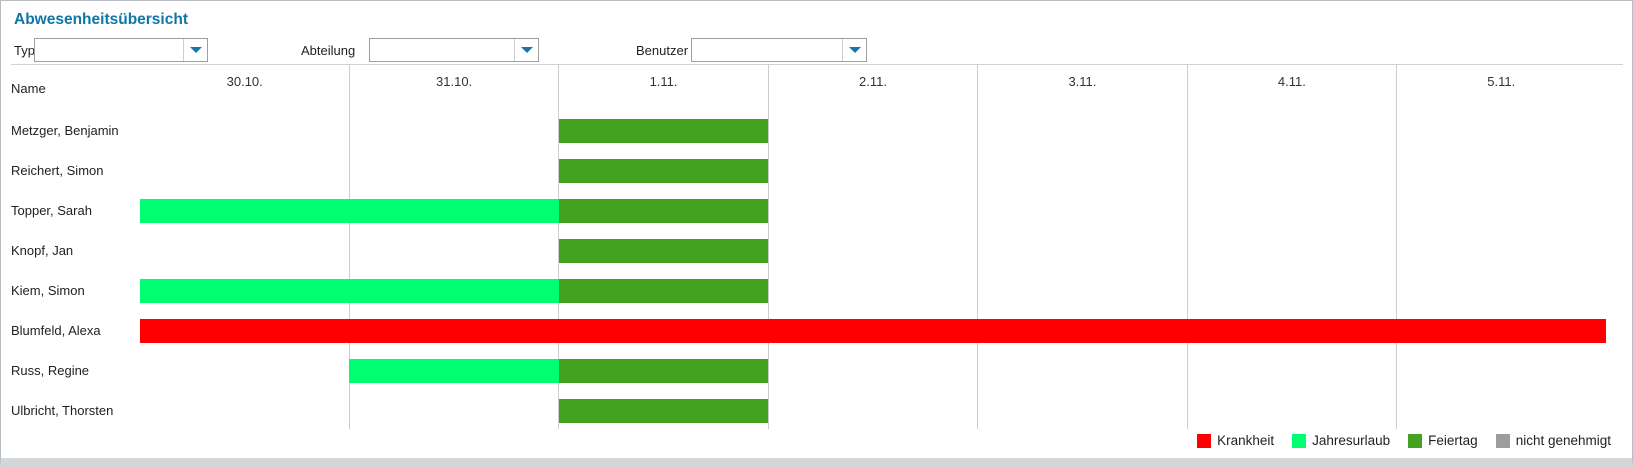 The height and width of the screenshot is (467, 1633). I want to click on benutzer-filter-dropdown-button, so click(854, 50).